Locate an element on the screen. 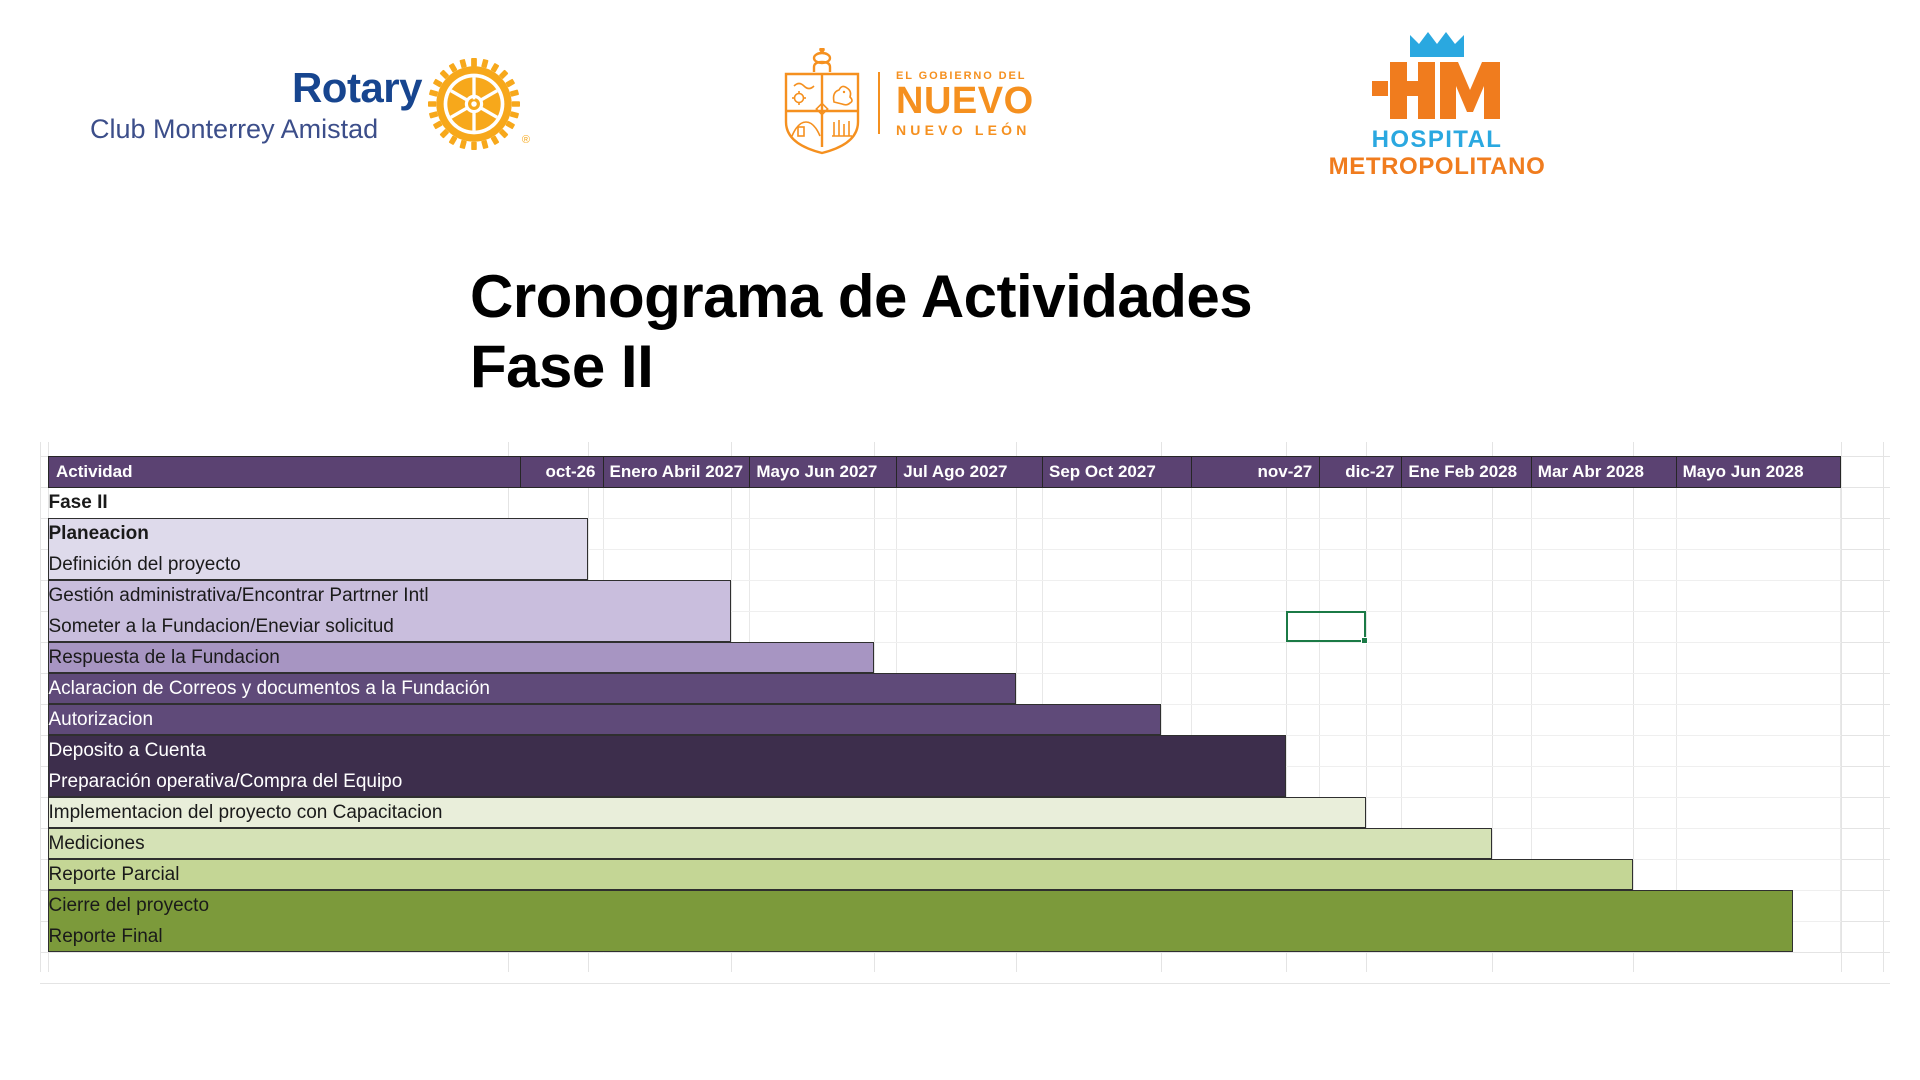  hospital-metropolitano-logo: HOSPITAL METROPOLITANO is located at coordinates (1437, 106).